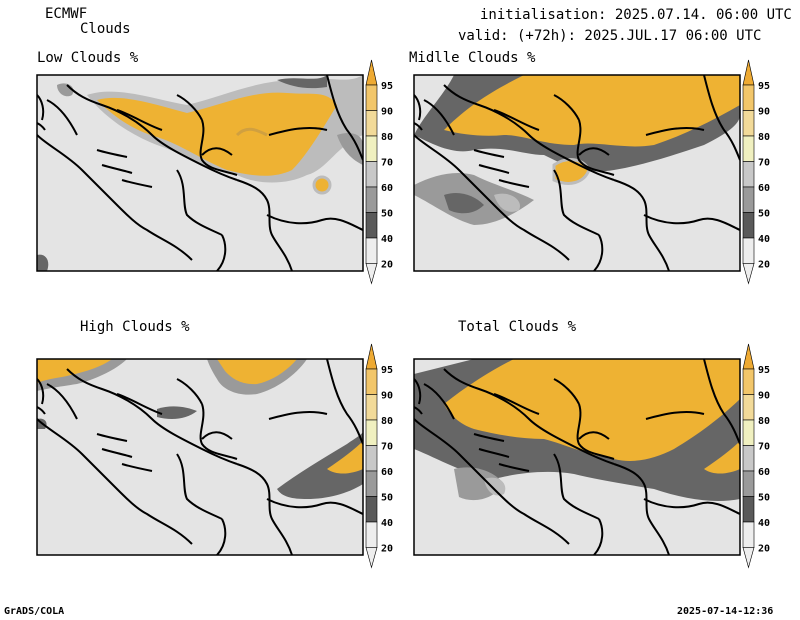 This screenshot has width=800, height=620. What do you see at coordinates (34, 611) in the screenshot?
I see `footer-credit: GrADS/COLA` at bounding box center [34, 611].